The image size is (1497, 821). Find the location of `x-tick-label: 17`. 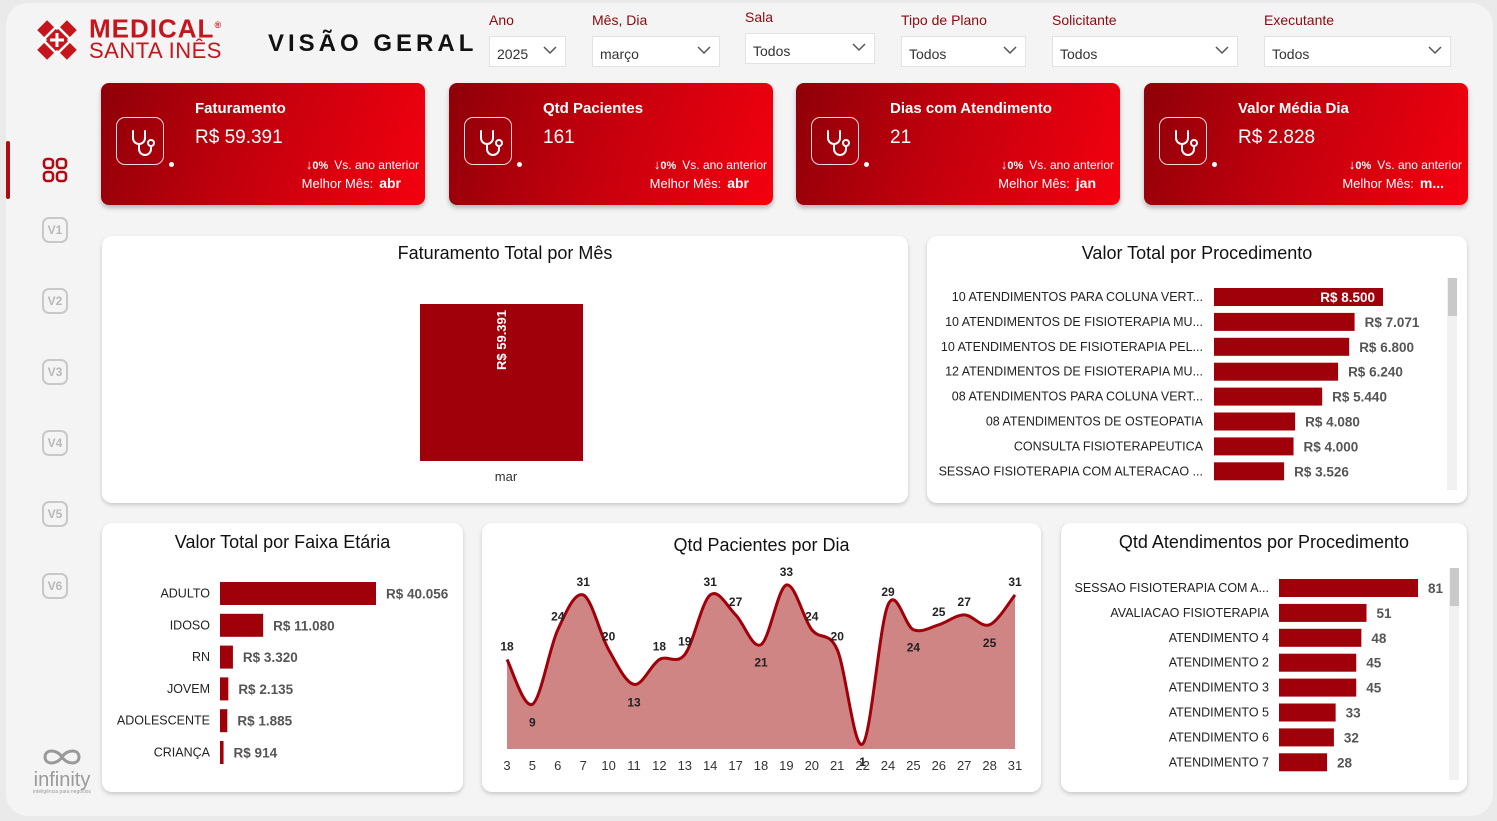

x-tick-label: 17 is located at coordinates (735, 765).